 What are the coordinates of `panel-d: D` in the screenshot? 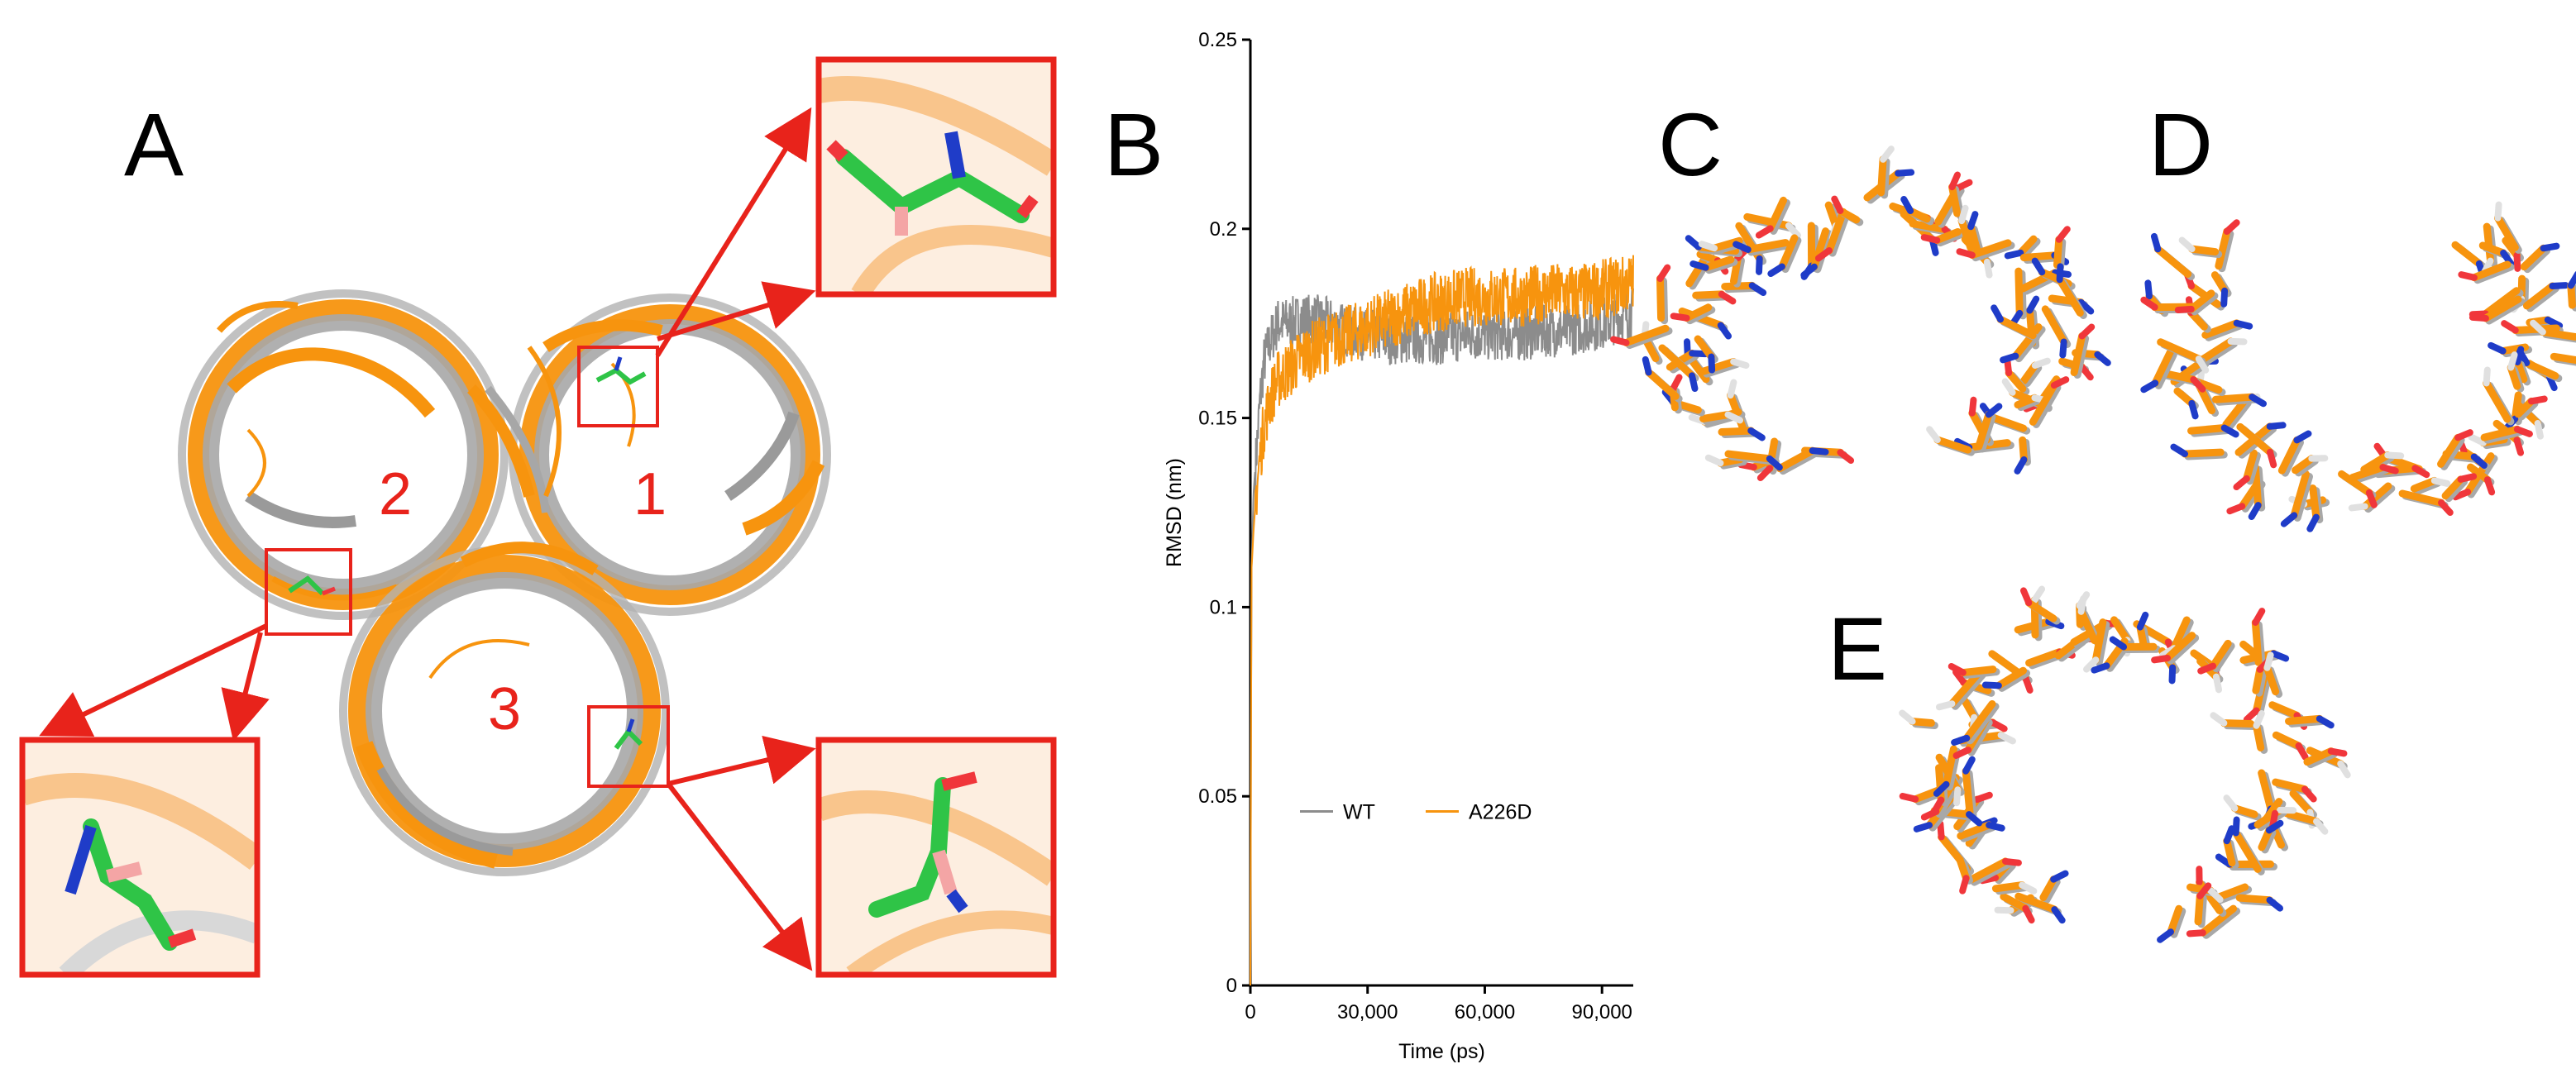 It's located at (2358, 313).